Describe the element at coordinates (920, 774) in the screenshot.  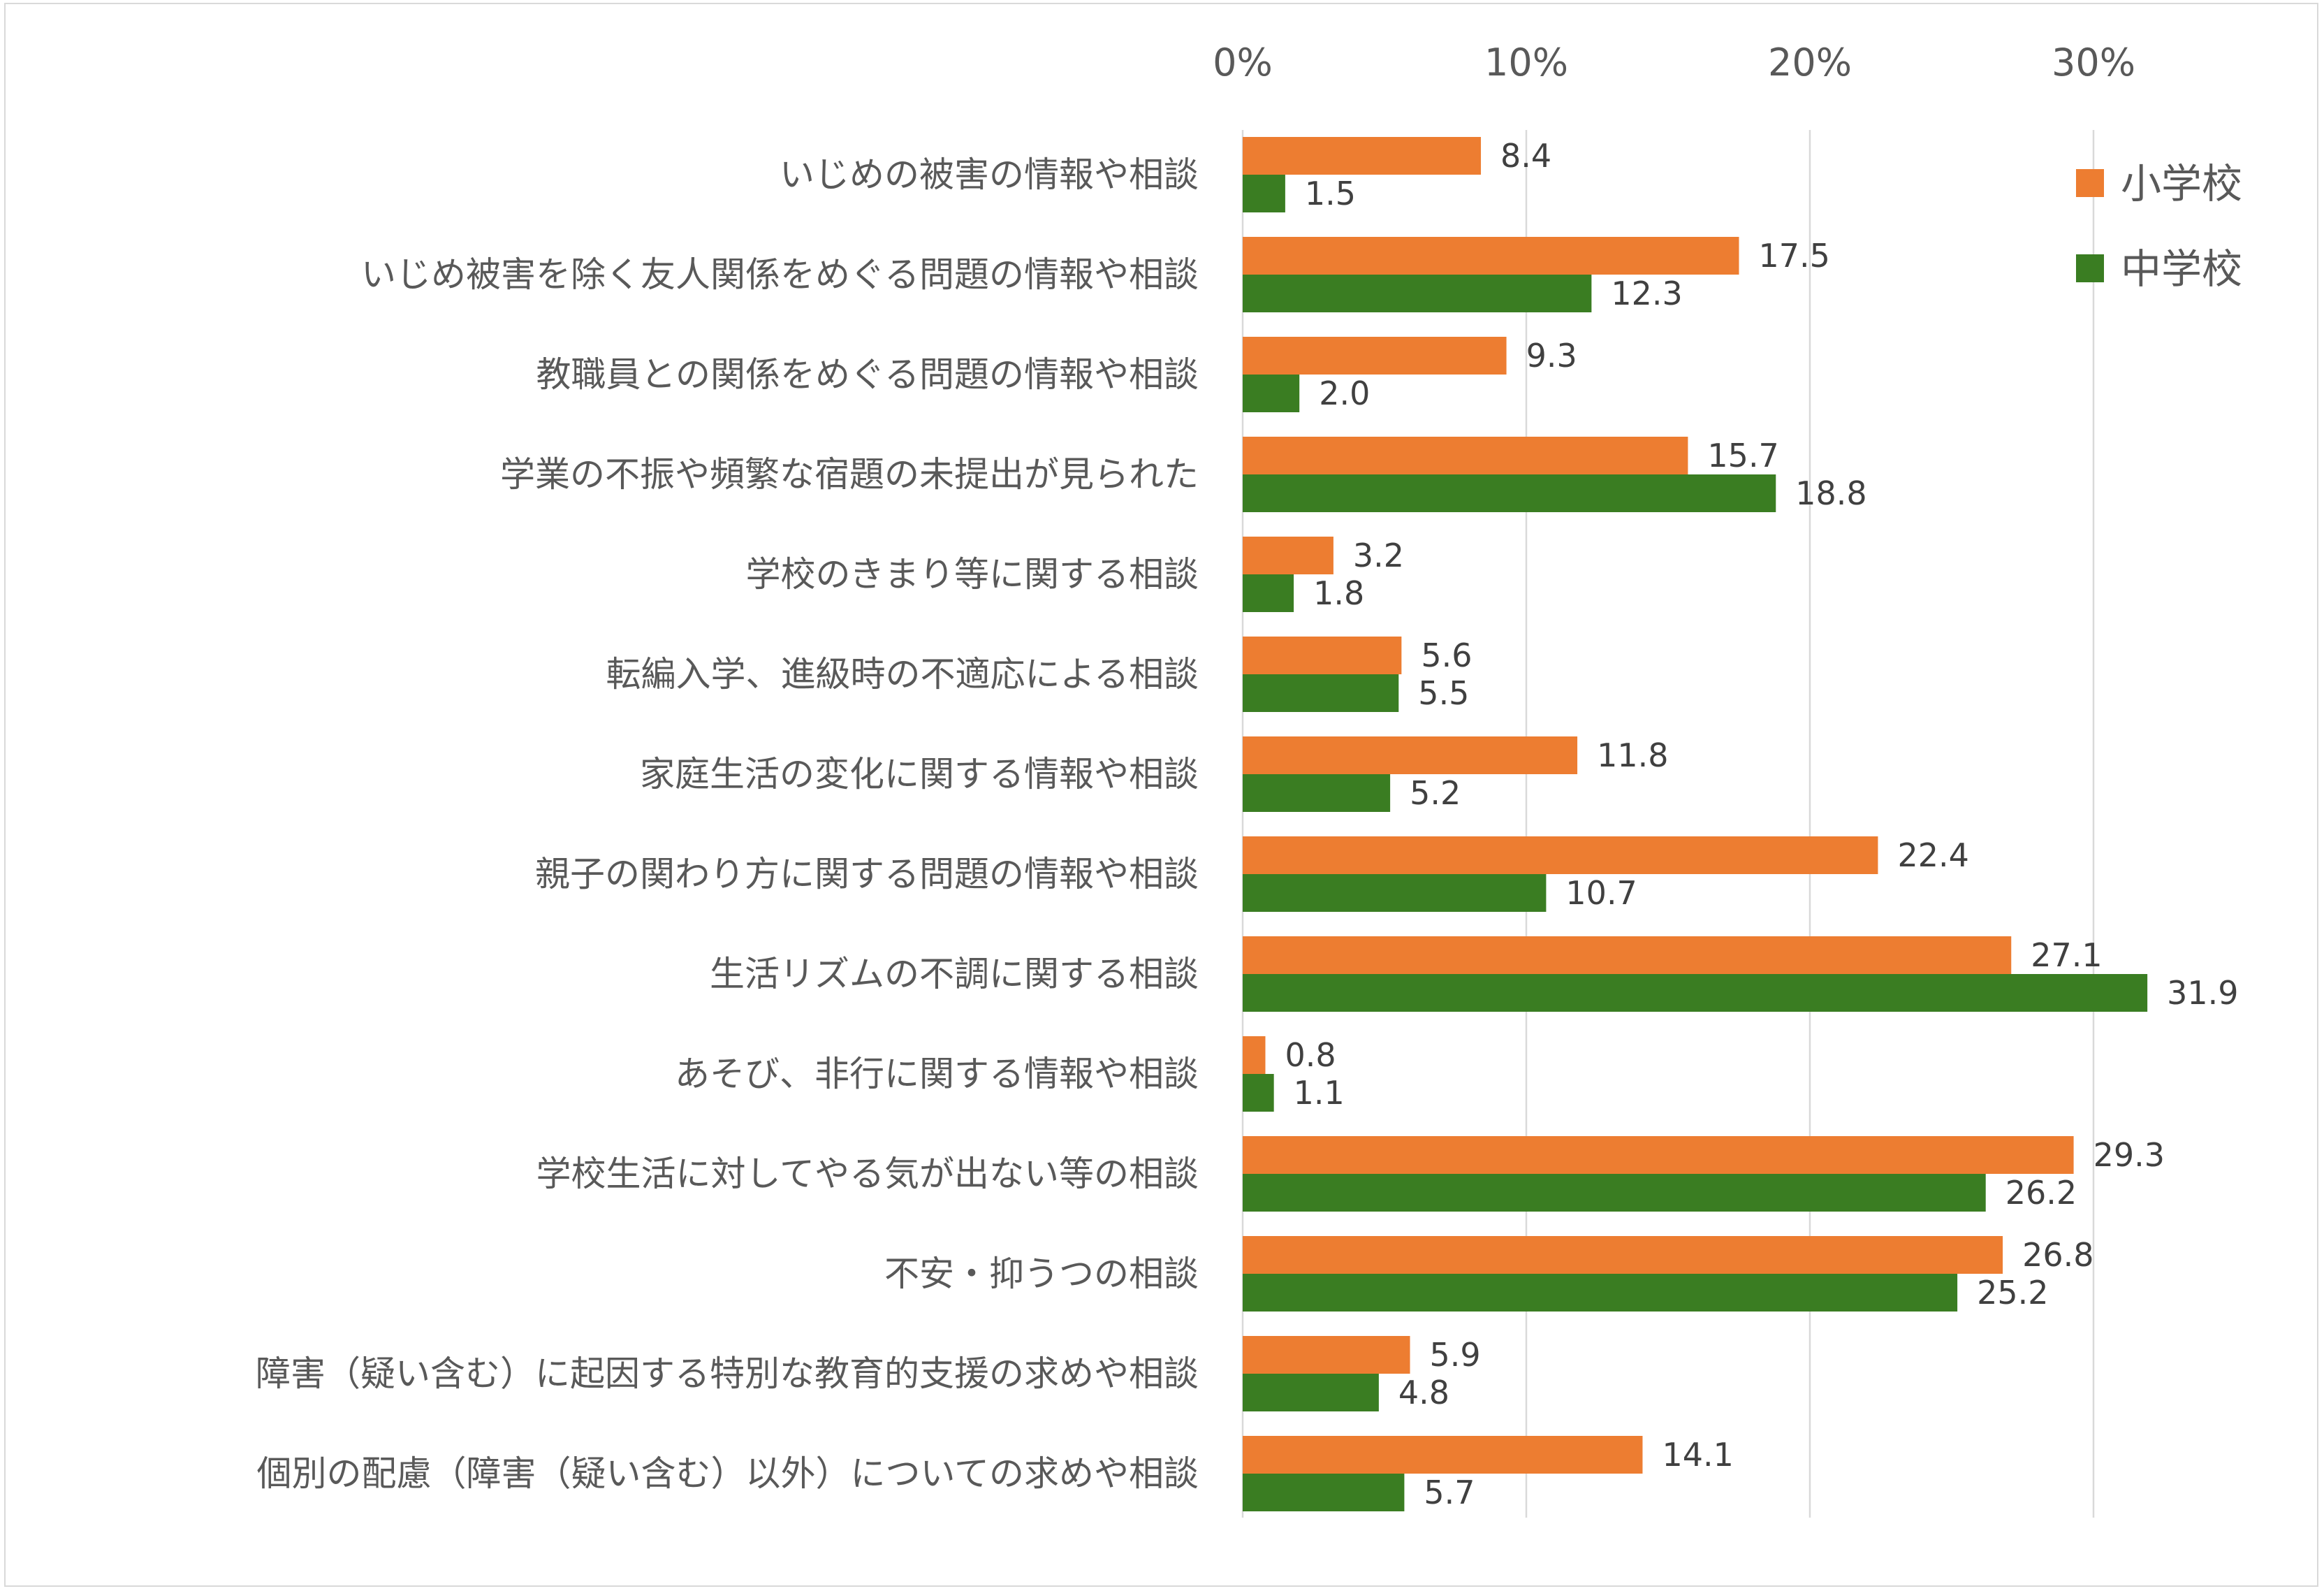
I see `category-label: 家庭生活の変化に関する情報や相談` at that location.